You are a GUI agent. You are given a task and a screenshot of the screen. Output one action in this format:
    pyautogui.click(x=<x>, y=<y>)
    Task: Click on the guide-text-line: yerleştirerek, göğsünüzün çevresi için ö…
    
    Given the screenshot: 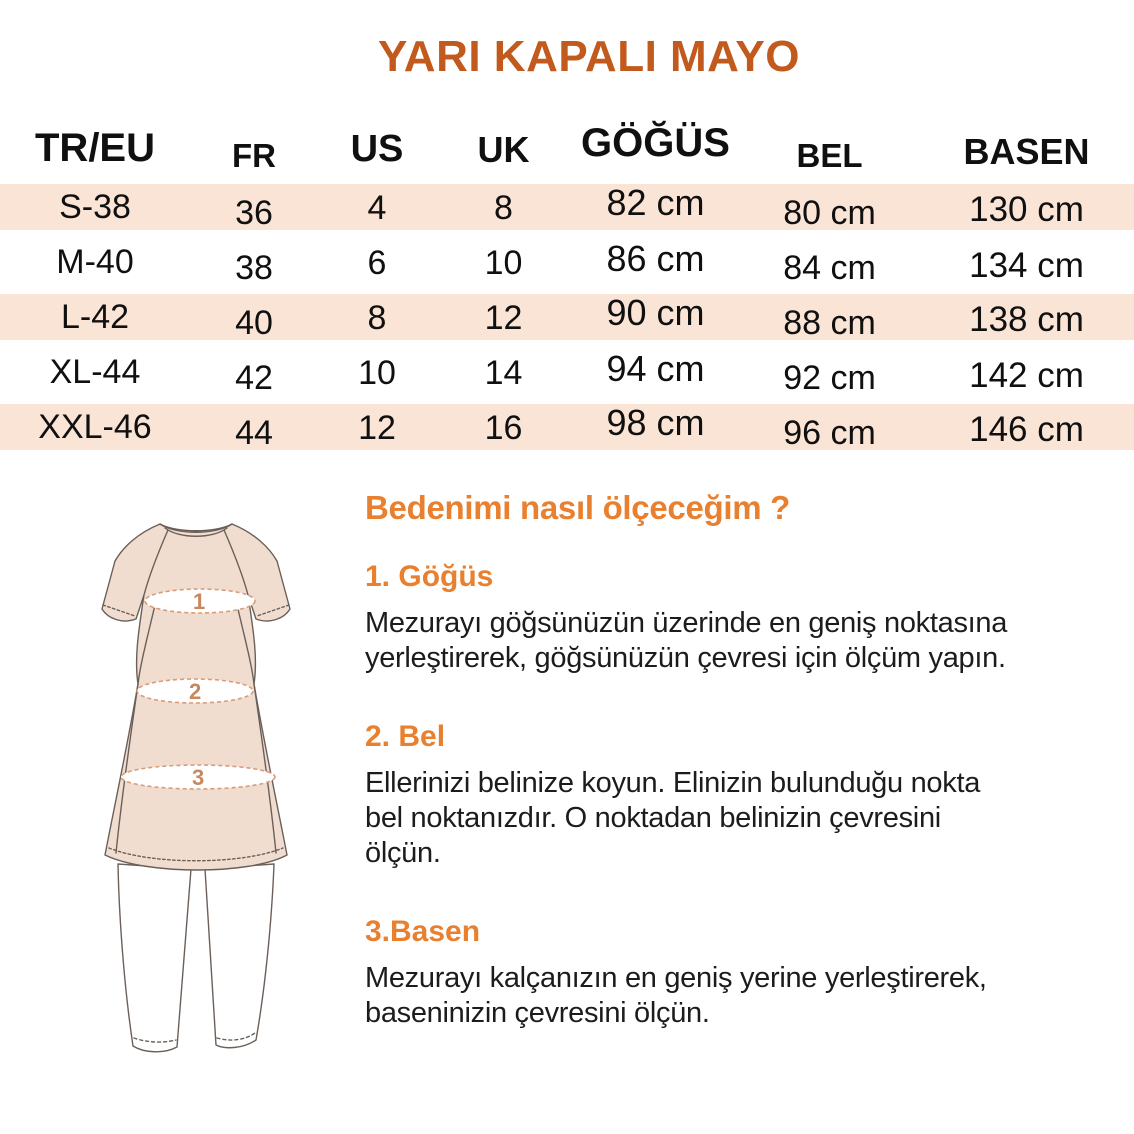 What is the action you would take?
    pyautogui.click(x=685, y=658)
    